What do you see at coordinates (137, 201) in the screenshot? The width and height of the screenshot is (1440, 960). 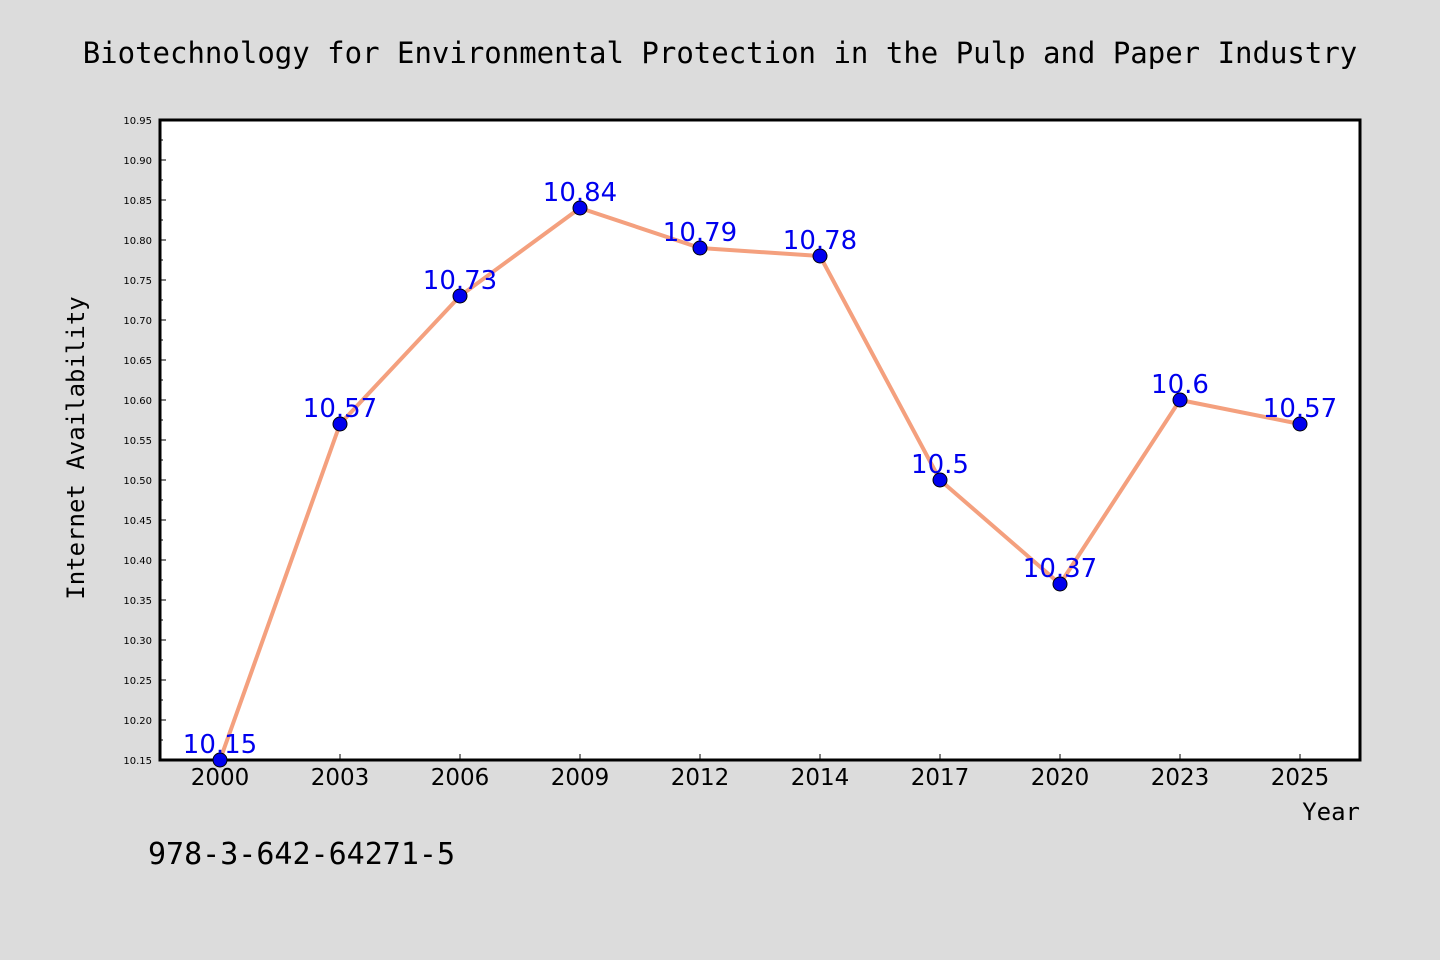 I see `y-tick-label: 10.85` at bounding box center [137, 201].